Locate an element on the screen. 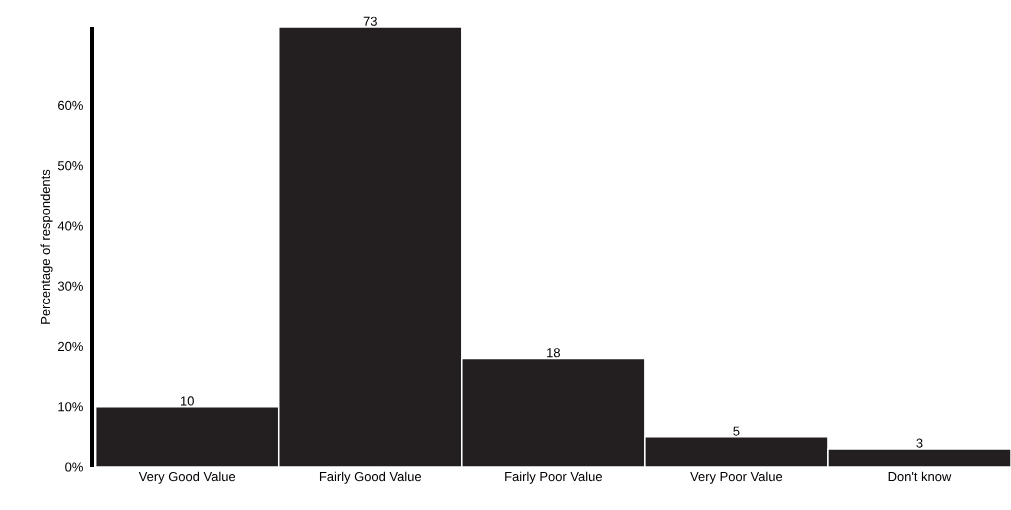 This screenshot has width=1011, height=510. y-tick-label: 0% is located at coordinates (74, 467).